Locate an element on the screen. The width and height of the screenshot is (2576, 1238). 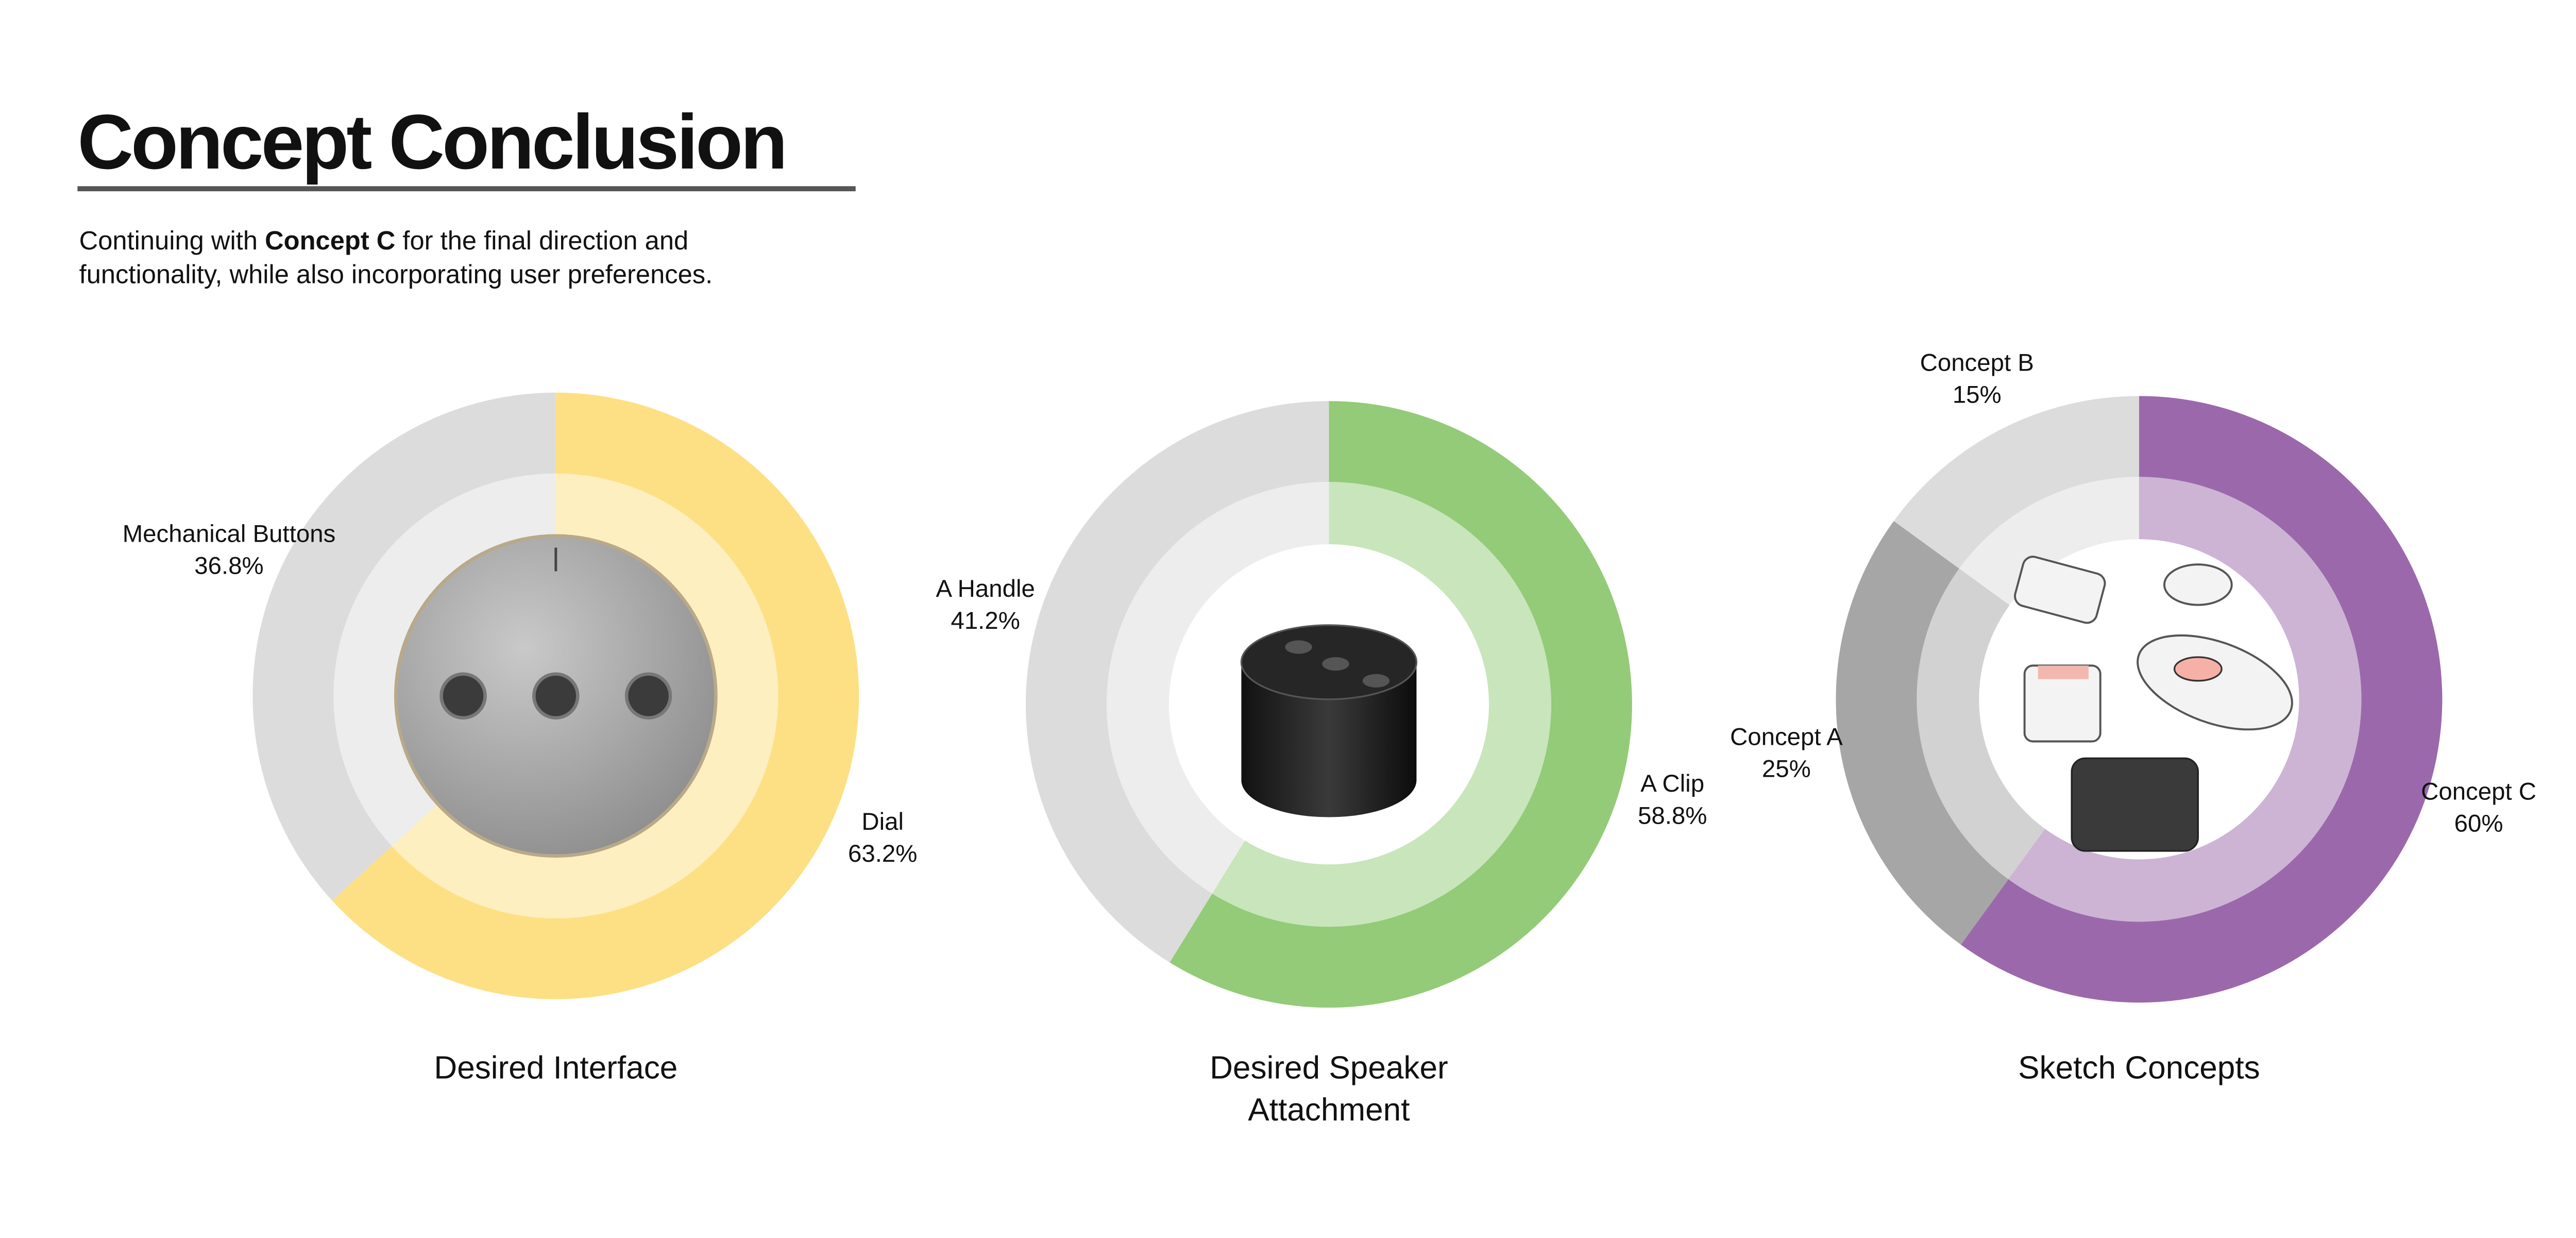
segment-label: Concept B is located at coordinates (1977, 363).